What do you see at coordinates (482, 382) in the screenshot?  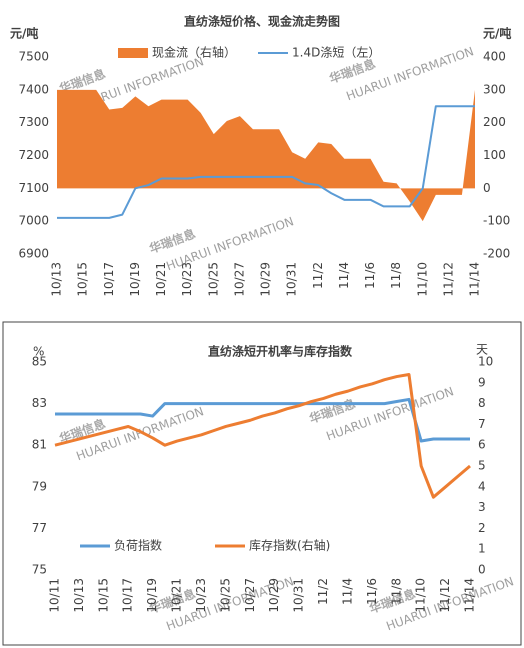 I see `y2-tick-label: 9` at bounding box center [482, 382].